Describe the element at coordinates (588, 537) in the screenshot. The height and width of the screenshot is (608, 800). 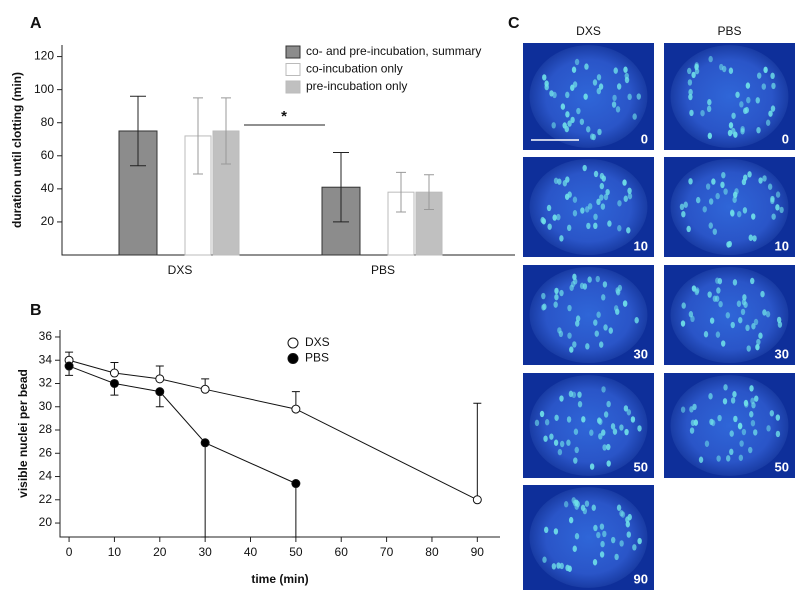
I see `micrograph: 90` at that location.